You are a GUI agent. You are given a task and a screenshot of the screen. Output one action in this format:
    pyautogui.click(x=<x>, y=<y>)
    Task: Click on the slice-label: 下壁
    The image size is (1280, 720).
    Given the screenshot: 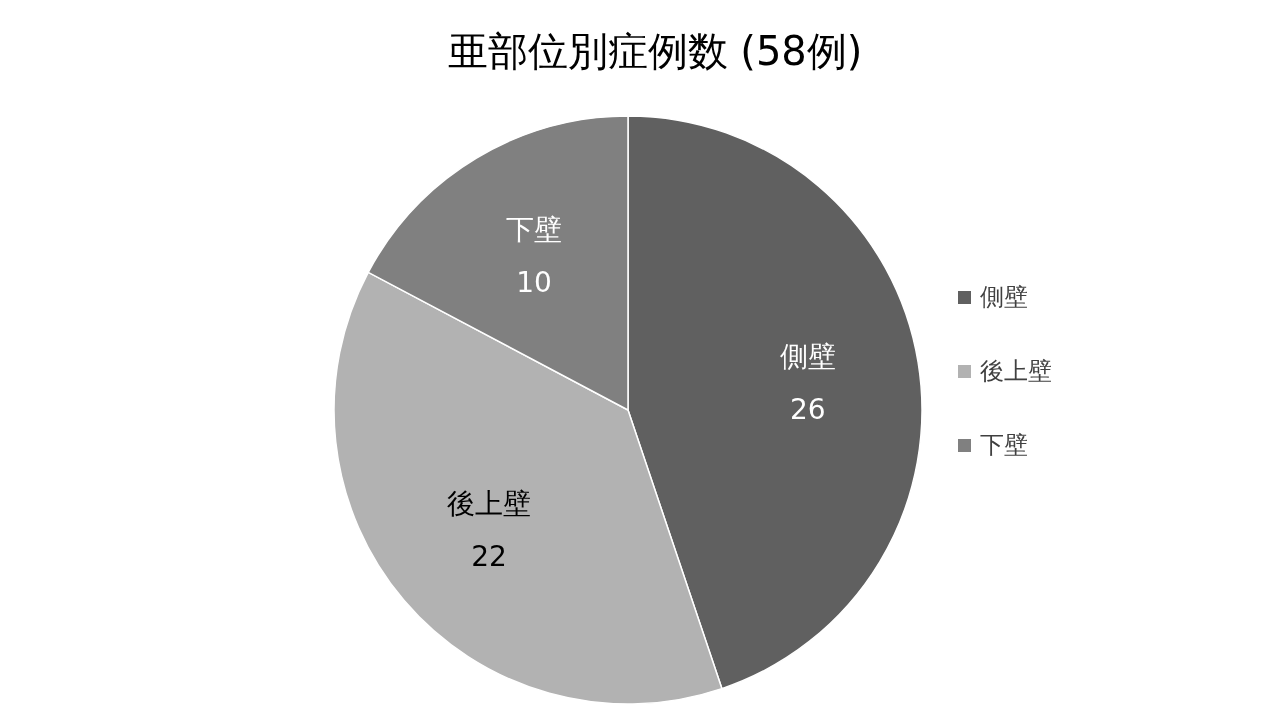 What is the action you would take?
    pyautogui.click(x=534, y=229)
    